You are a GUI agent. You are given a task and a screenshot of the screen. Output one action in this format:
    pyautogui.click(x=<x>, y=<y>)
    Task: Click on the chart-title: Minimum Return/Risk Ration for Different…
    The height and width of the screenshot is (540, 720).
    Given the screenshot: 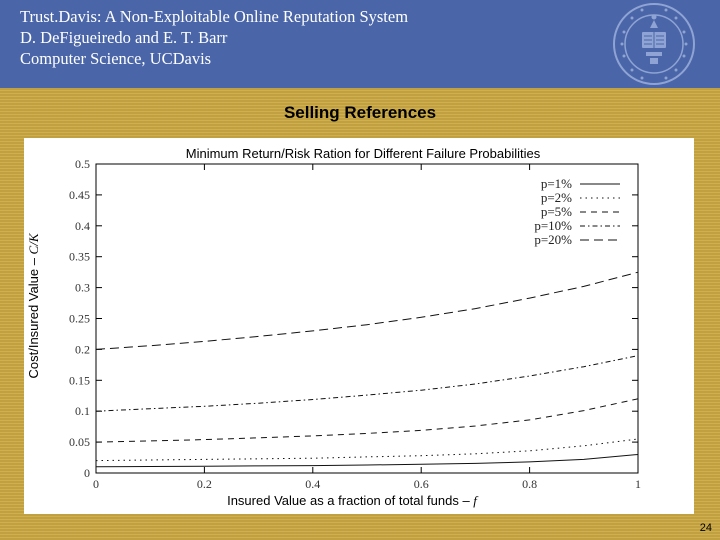 What is the action you would take?
    pyautogui.click(x=363, y=153)
    